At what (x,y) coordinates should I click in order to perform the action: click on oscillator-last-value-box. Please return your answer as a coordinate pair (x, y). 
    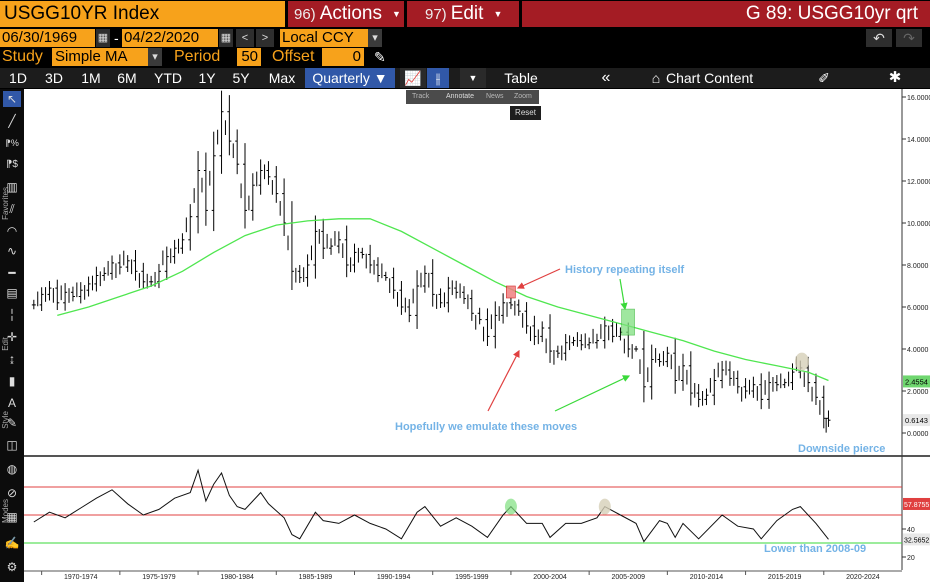
    Looking at the image, I should click on (916, 503).